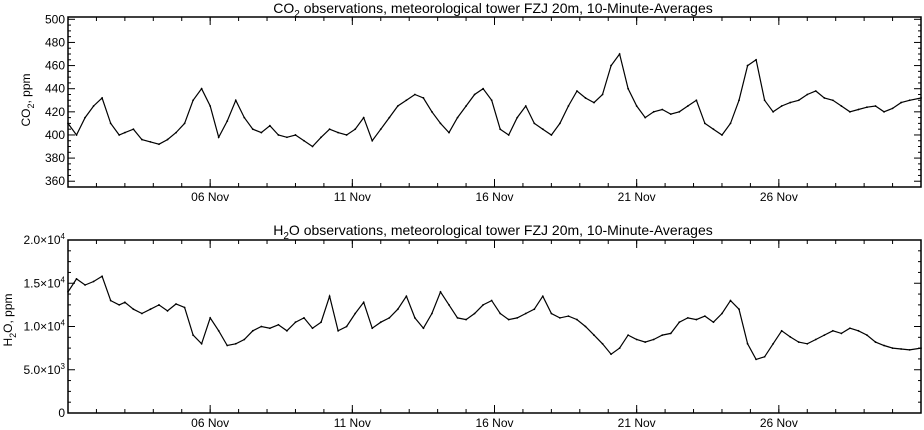 This screenshot has width=924, height=430. What do you see at coordinates (494, 197) in the screenshot?
I see `co2-x-tick-label: 16 Nov` at bounding box center [494, 197].